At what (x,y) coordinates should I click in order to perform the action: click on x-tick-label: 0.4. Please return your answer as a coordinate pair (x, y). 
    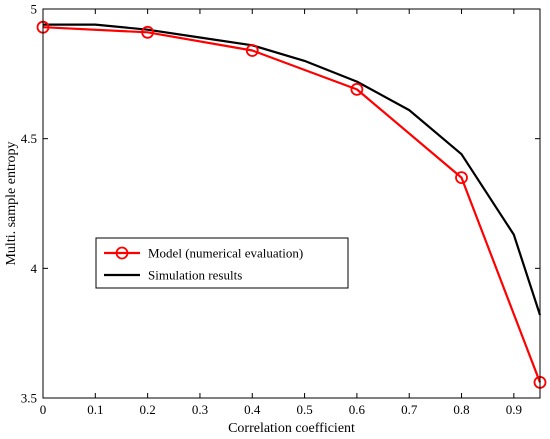
    Looking at the image, I should click on (252, 409).